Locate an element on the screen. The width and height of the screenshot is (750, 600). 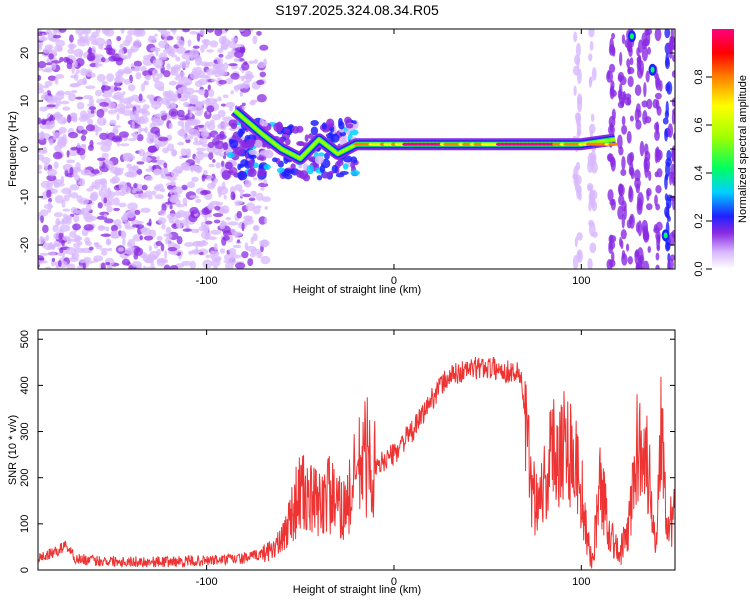
colorbar-gradient is located at coordinates (723, 149).